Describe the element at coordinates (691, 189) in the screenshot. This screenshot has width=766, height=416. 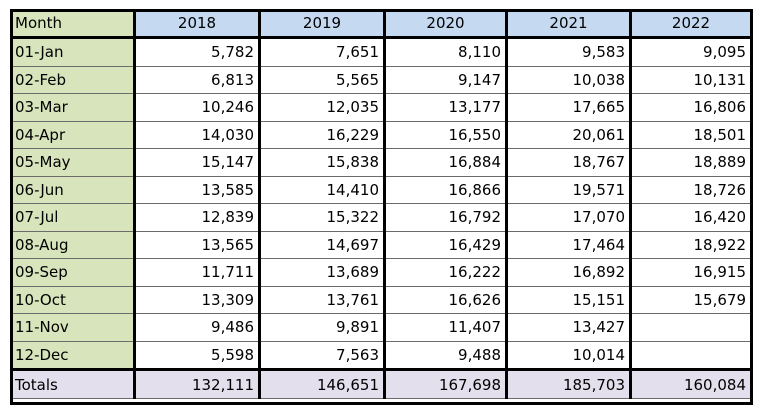
I see `value-cell: 18,726` at that location.